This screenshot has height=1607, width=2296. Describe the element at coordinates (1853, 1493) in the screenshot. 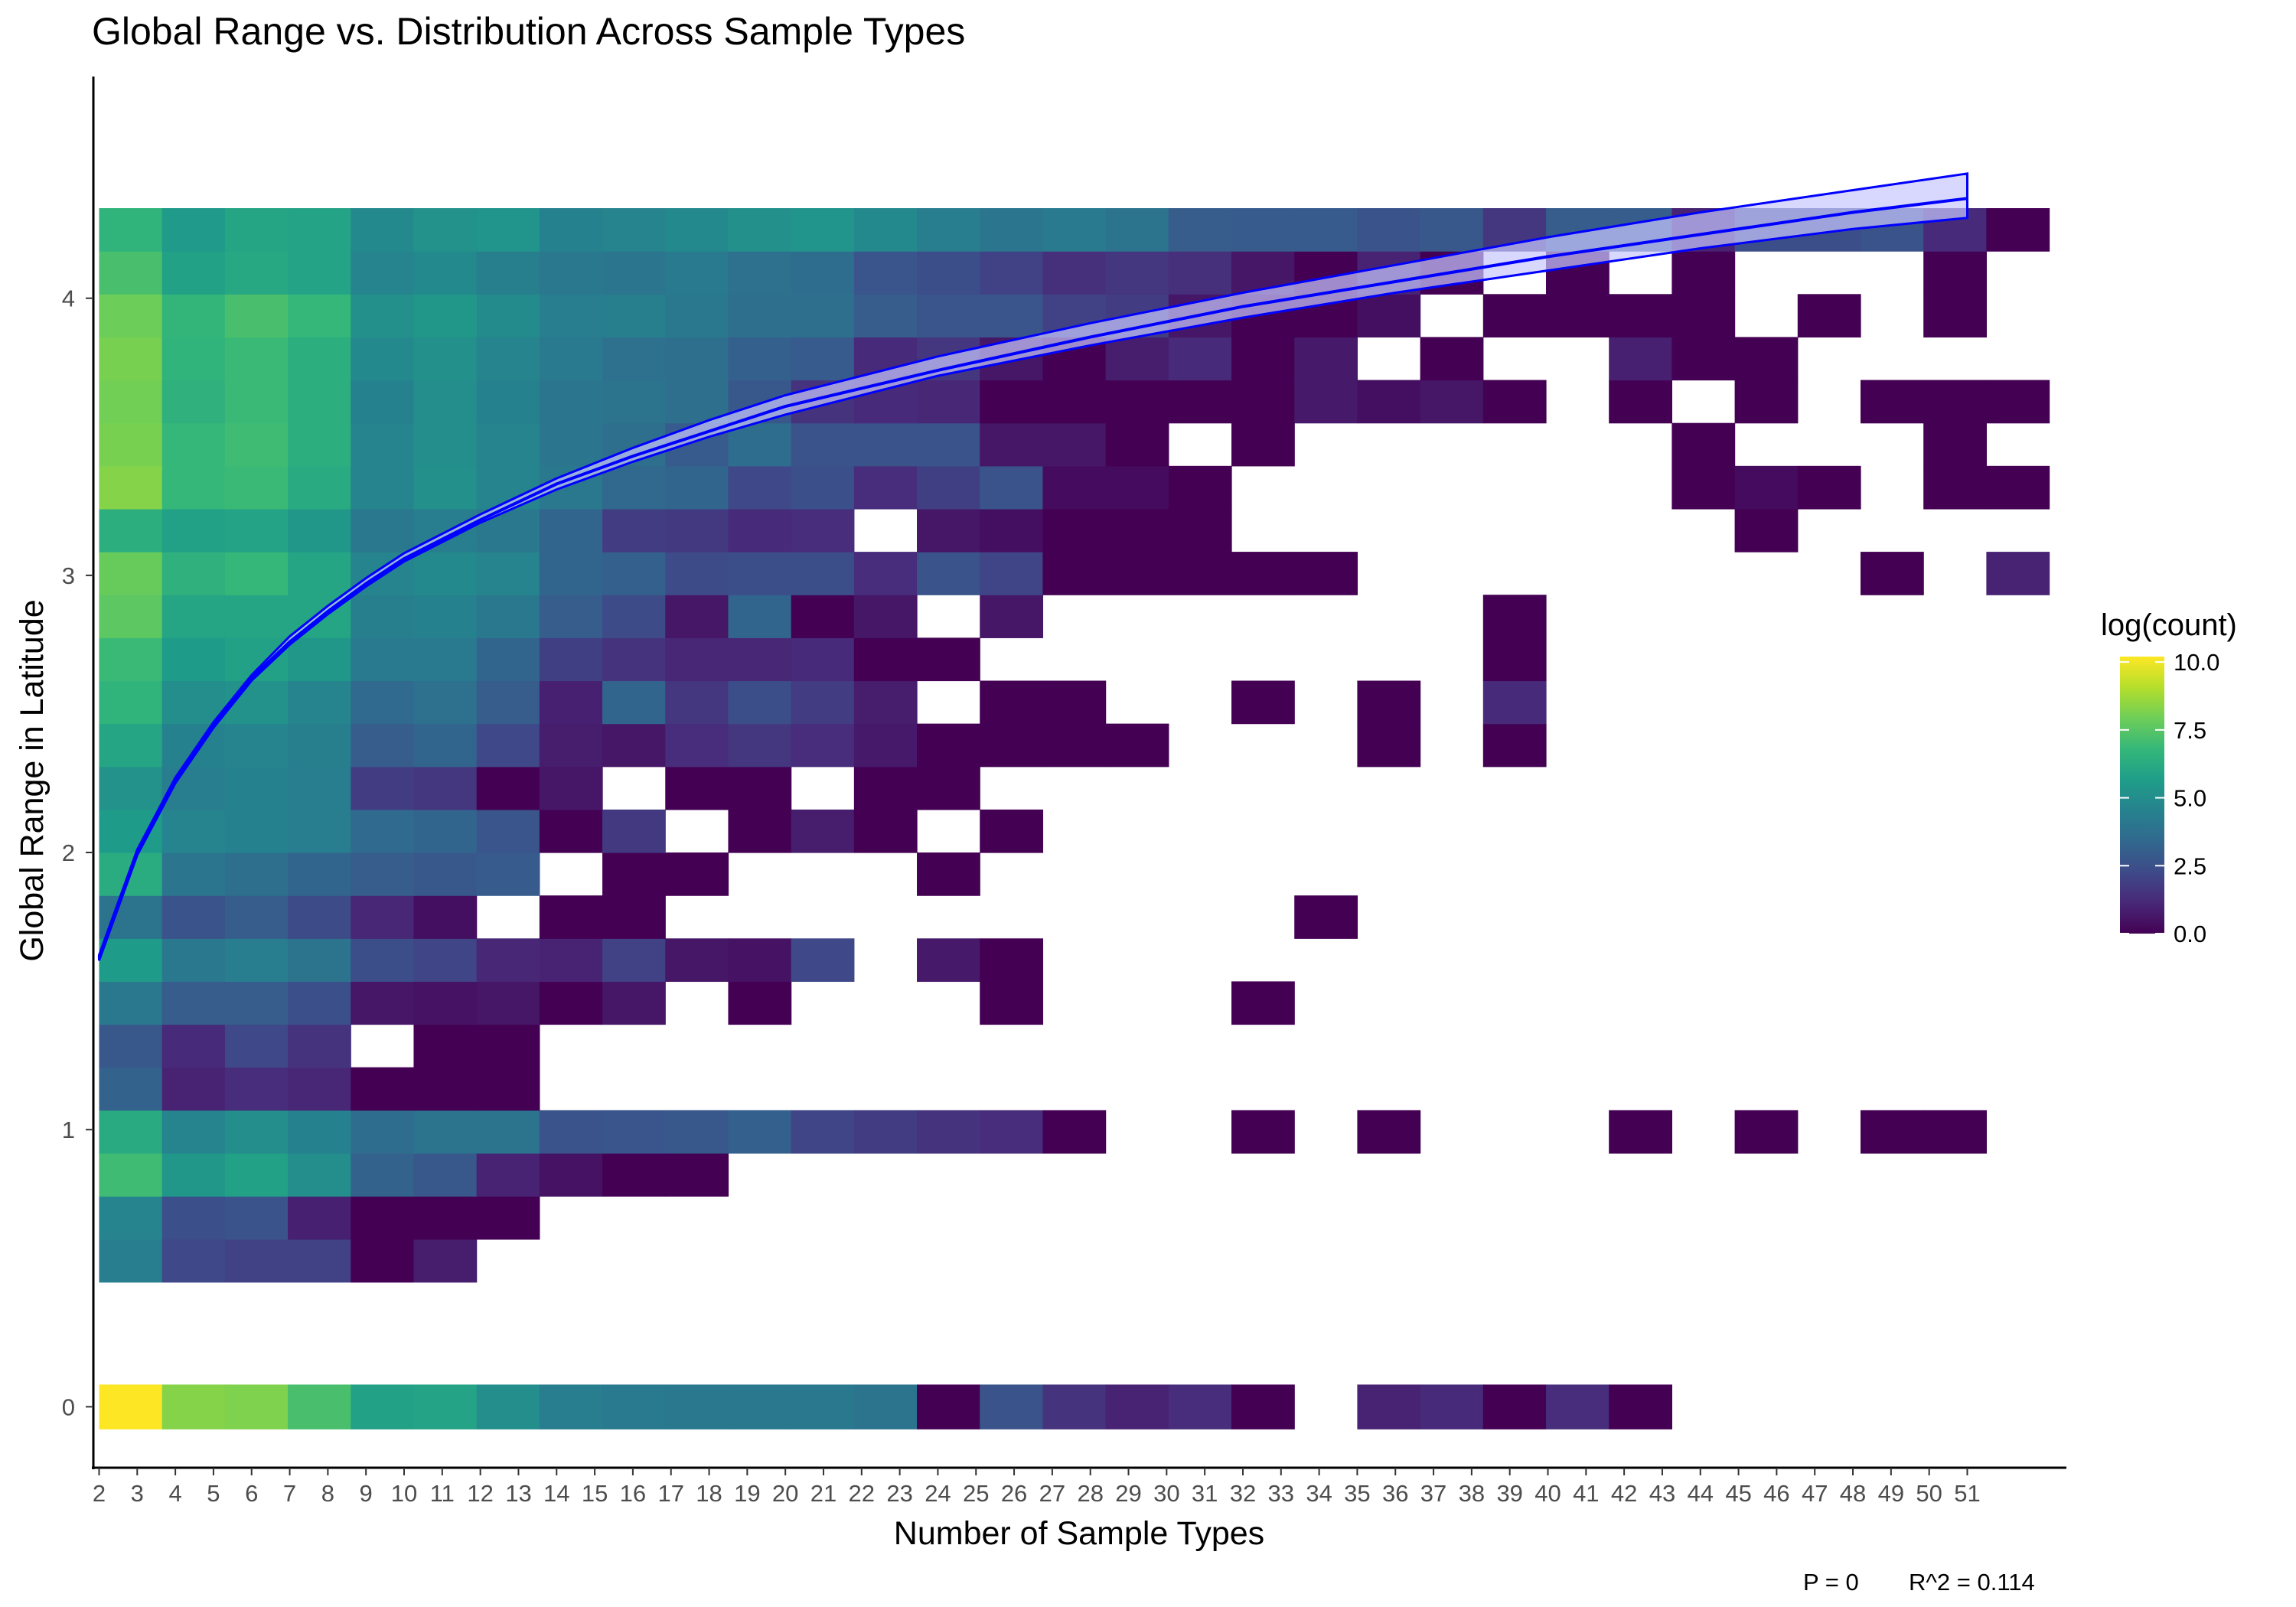

I see `x-tick-label: 48` at that location.